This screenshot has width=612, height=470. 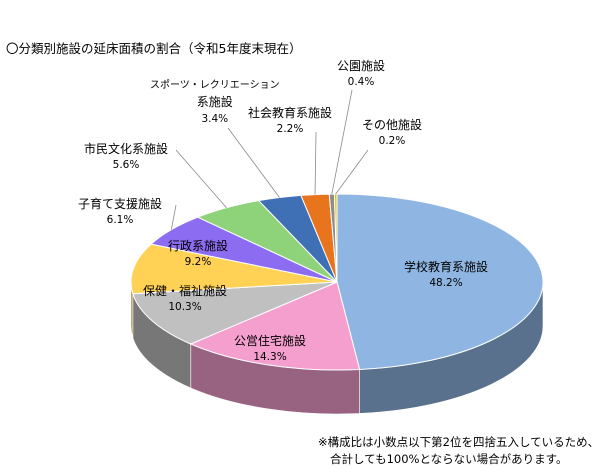 What do you see at coordinates (215, 119) in the screenshot?
I see `label-sports-pct: 3.4%` at bounding box center [215, 119].